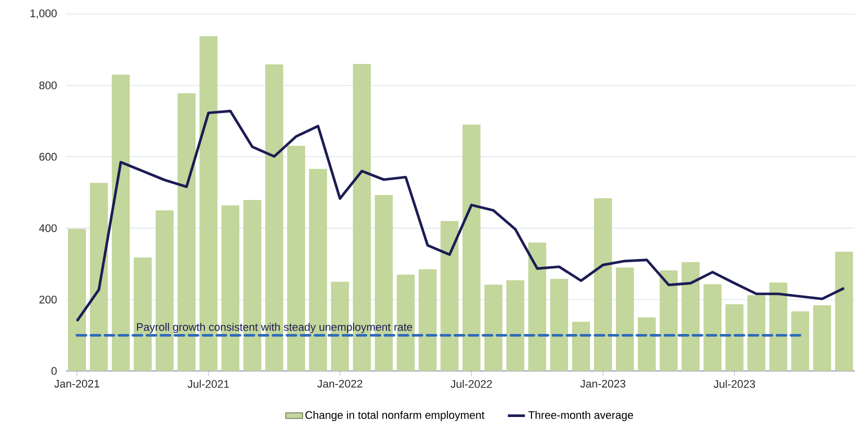 The image size is (855, 444). I want to click on x-tick-label: Jul-2022, so click(471, 384).